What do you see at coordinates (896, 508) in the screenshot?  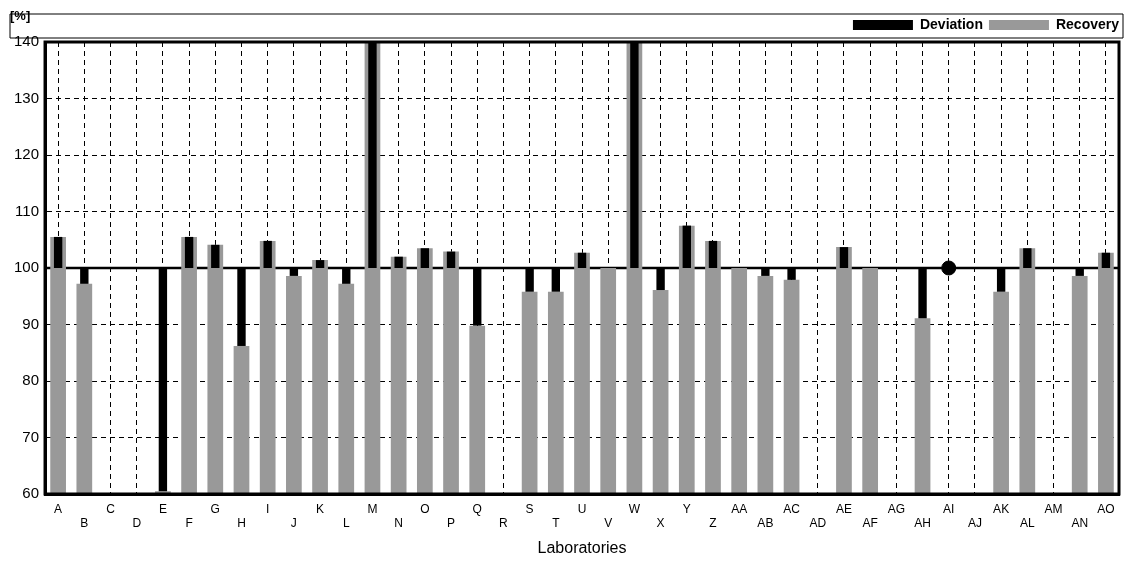 I see `x-tick-label: AG` at bounding box center [896, 508].